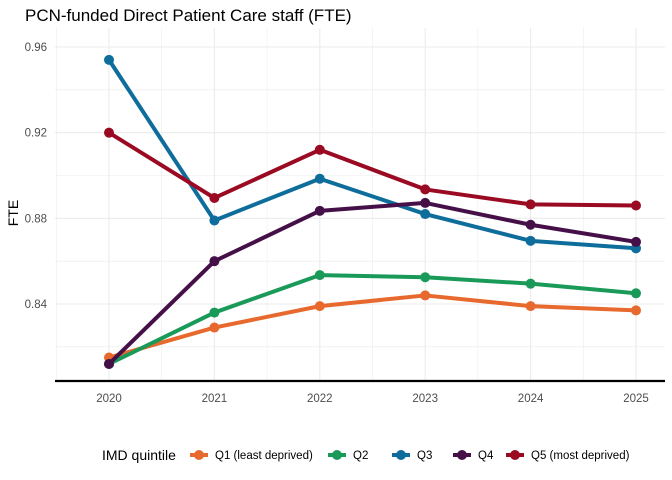 The image size is (672, 480). Describe the element at coordinates (36, 305) in the screenshot. I see `y-tick-label: 0.84` at that location.